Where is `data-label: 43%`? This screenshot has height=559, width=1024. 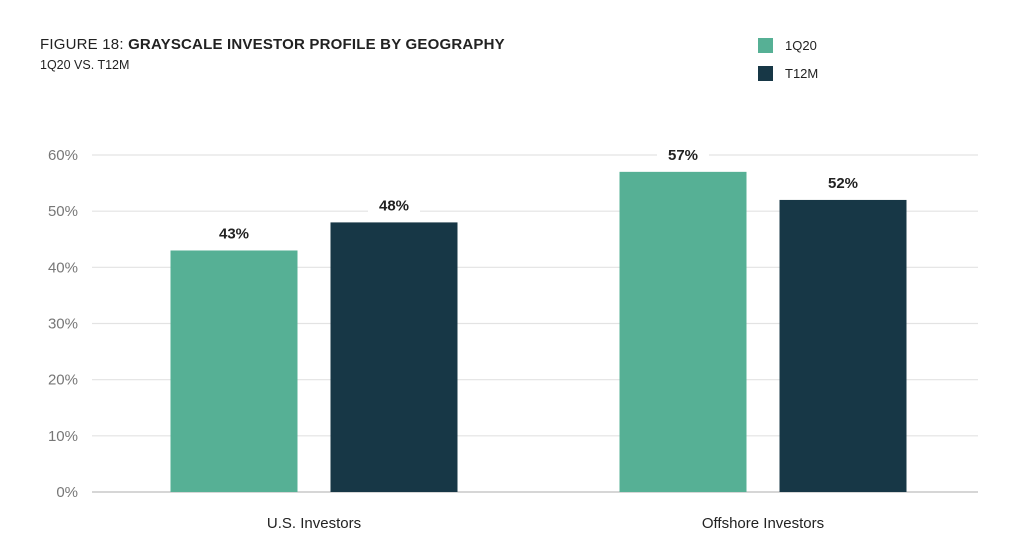 data-label: 43% is located at coordinates (234, 233).